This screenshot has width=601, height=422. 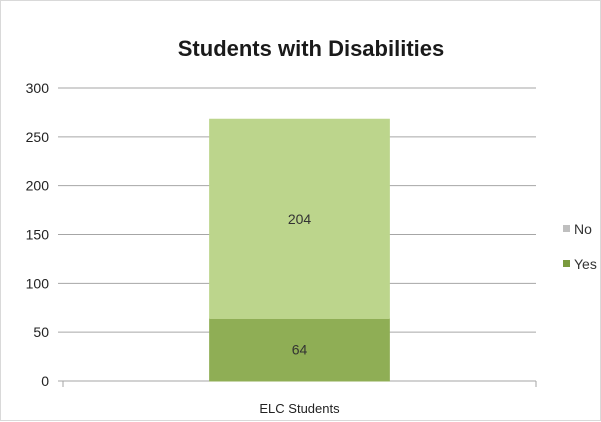 I want to click on bar-segment-no, so click(x=299, y=218).